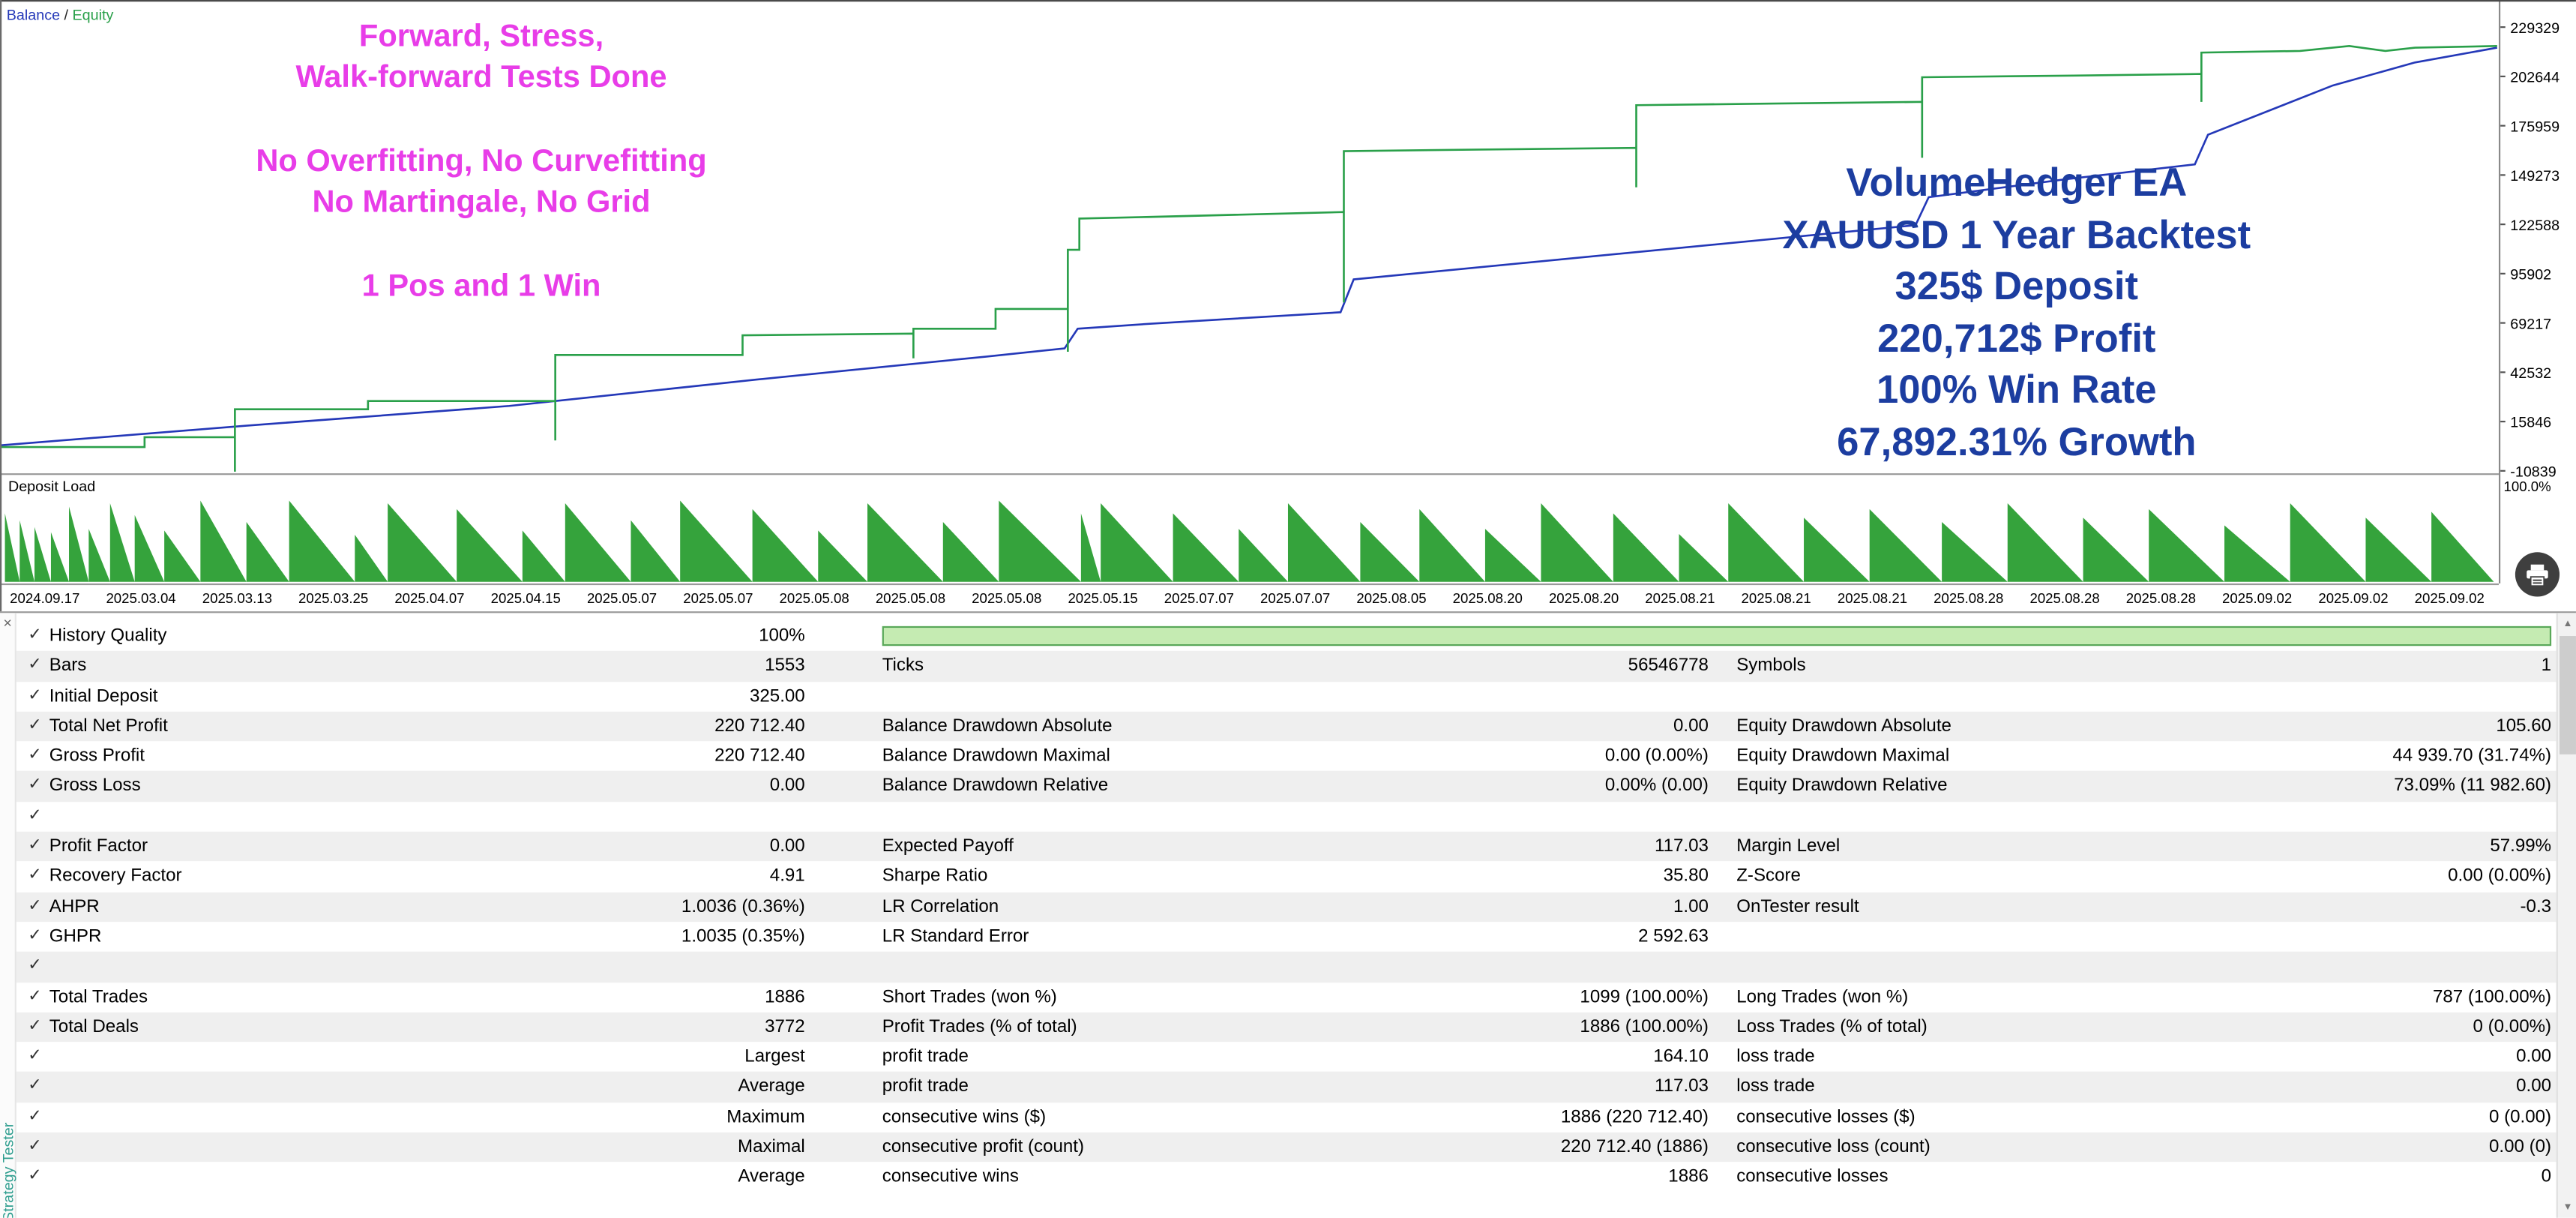  I want to click on stat-label: Bars, so click(68, 666).